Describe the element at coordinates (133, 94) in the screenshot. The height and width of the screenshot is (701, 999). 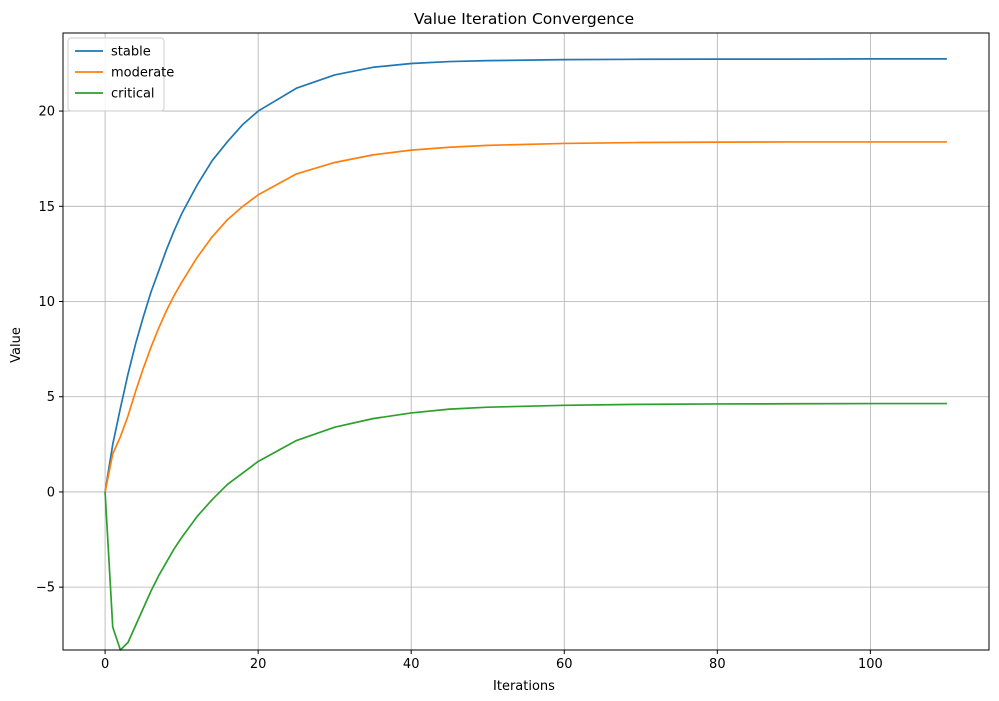
I see `legend-label: critical` at that location.